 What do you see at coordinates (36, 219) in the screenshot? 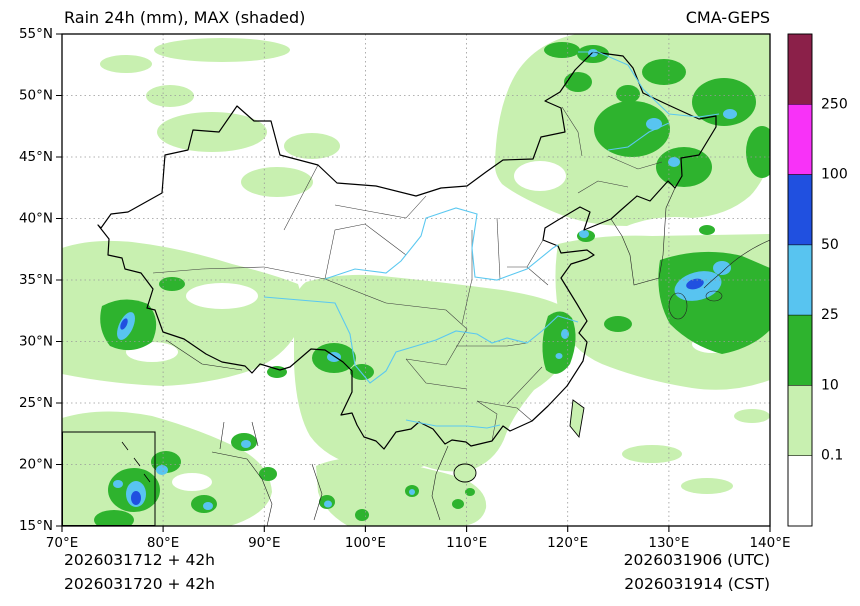
I see `y-tick-label: 40°N` at bounding box center [36, 219].